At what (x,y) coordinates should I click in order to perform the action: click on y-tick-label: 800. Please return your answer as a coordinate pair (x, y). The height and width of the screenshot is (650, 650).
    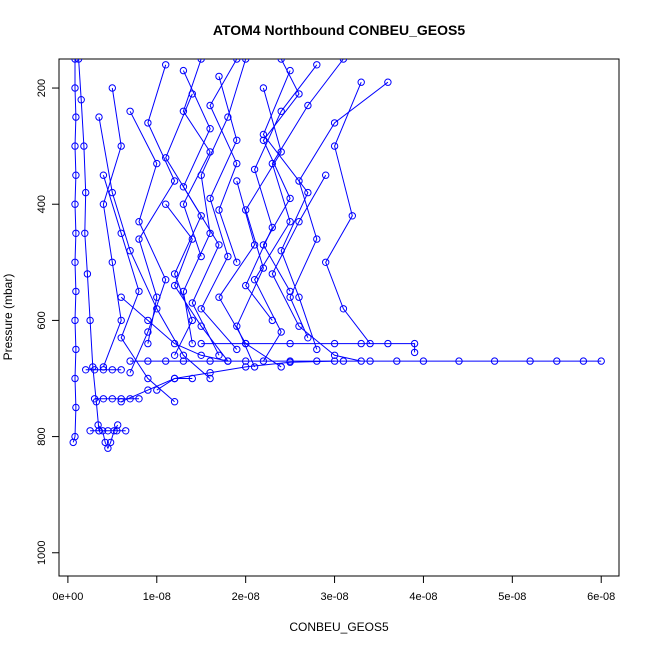
    Looking at the image, I should click on (42, 436).